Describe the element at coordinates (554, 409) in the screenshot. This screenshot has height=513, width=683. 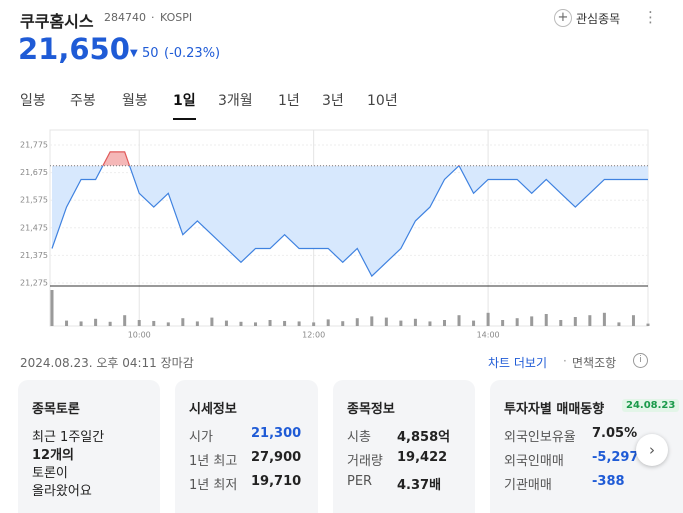
I see `card-title: 투자자별 매매동향` at that location.